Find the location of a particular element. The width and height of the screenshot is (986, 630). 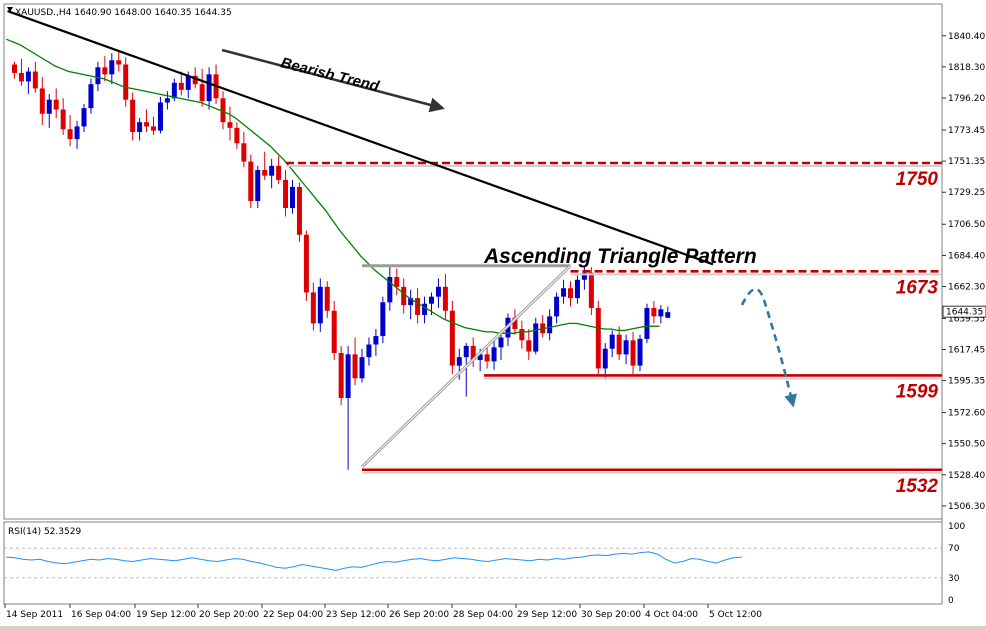

projected-breakdown-arrow is located at coordinates (768, 347).